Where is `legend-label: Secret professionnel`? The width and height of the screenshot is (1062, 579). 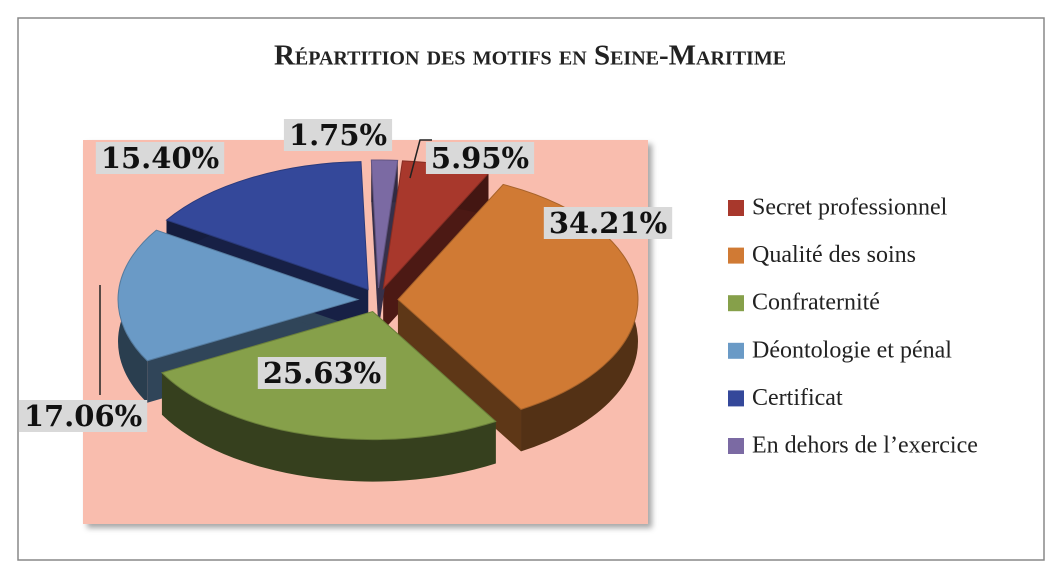 legend-label: Secret professionnel is located at coordinates (850, 208).